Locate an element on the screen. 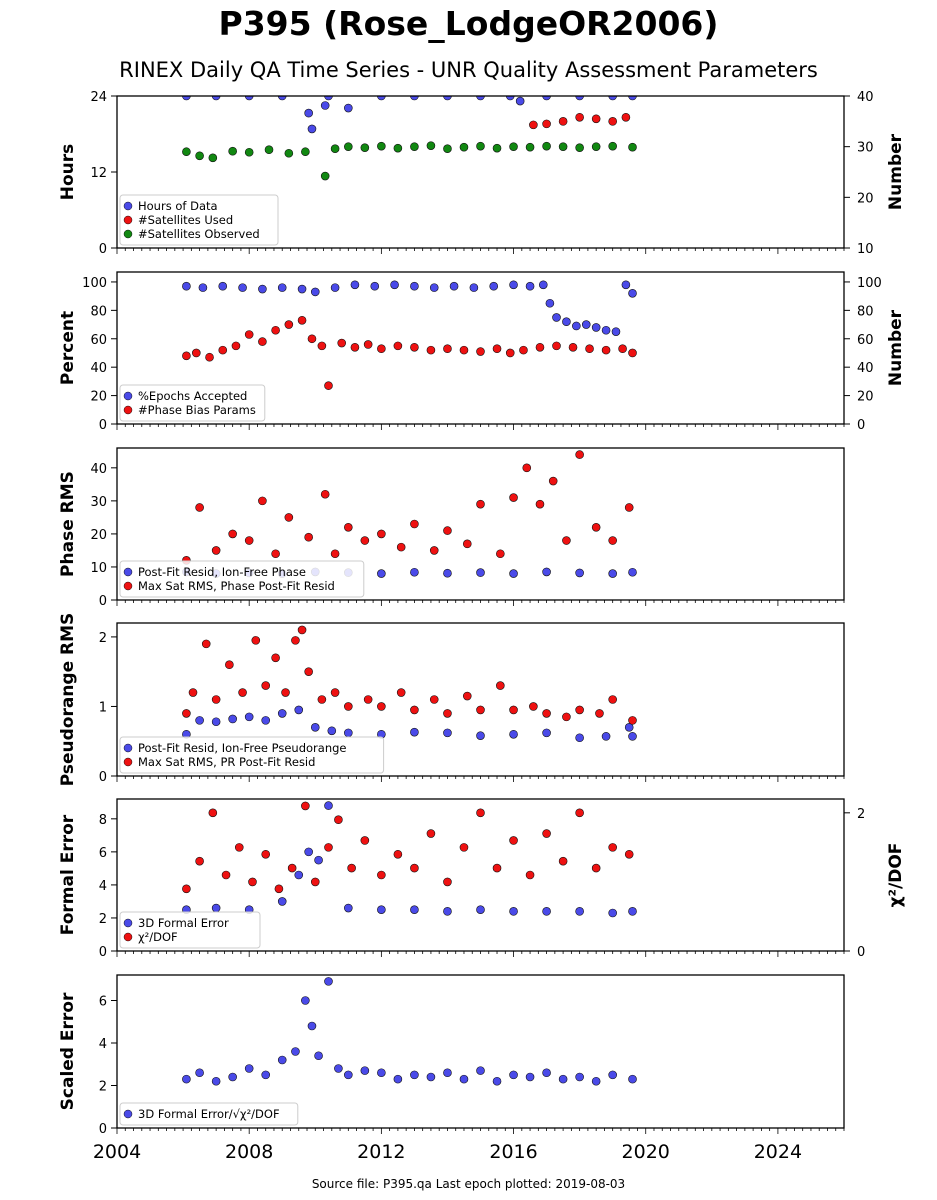 The image size is (937, 1200). y-right-tick-label: 100 is located at coordinates (869, 283).